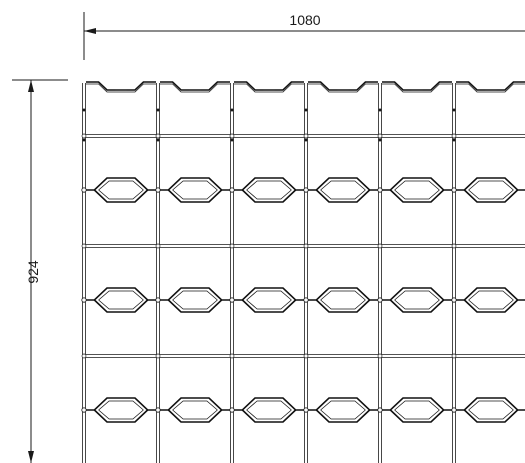  Describe the element at coordinates (90, 31) in the screenshot. I see `width-arrow-left` at that location.